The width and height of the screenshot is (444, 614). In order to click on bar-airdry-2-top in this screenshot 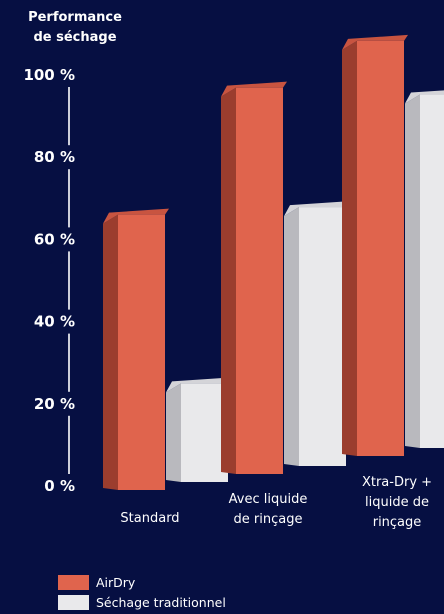, I will do `click(375, 42)`.